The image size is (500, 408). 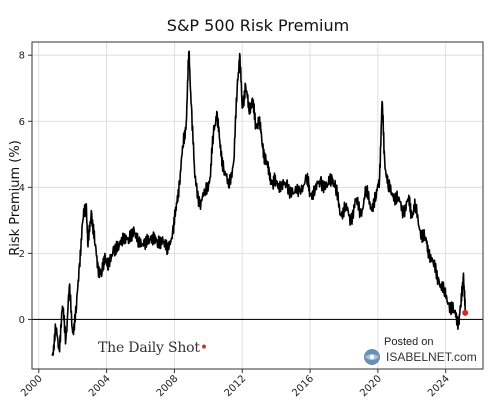 What do you see at coordinates (22, 56) in the screenshot?
I see `y-tick-label: 8` at bounding box center [22, 56].